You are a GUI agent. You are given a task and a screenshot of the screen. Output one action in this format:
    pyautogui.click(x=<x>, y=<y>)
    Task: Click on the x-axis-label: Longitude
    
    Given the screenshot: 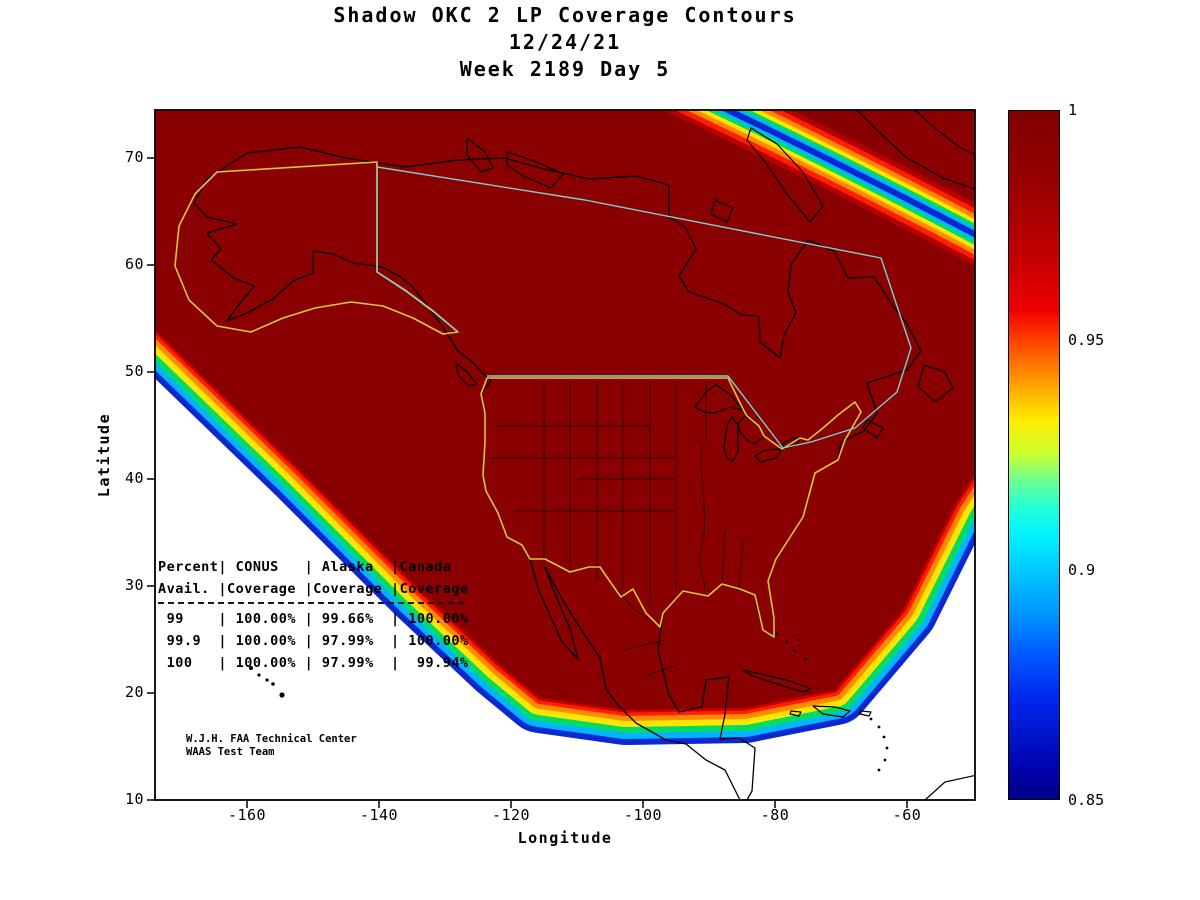 What is the action you would take?
    pyautogui.click(x=565, y=838)
    